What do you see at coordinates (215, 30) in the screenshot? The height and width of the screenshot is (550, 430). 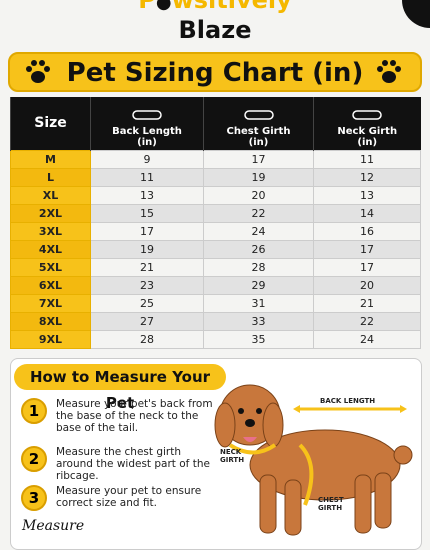 I see `brand-line2: Blaze` at bounding box center [215, 30].